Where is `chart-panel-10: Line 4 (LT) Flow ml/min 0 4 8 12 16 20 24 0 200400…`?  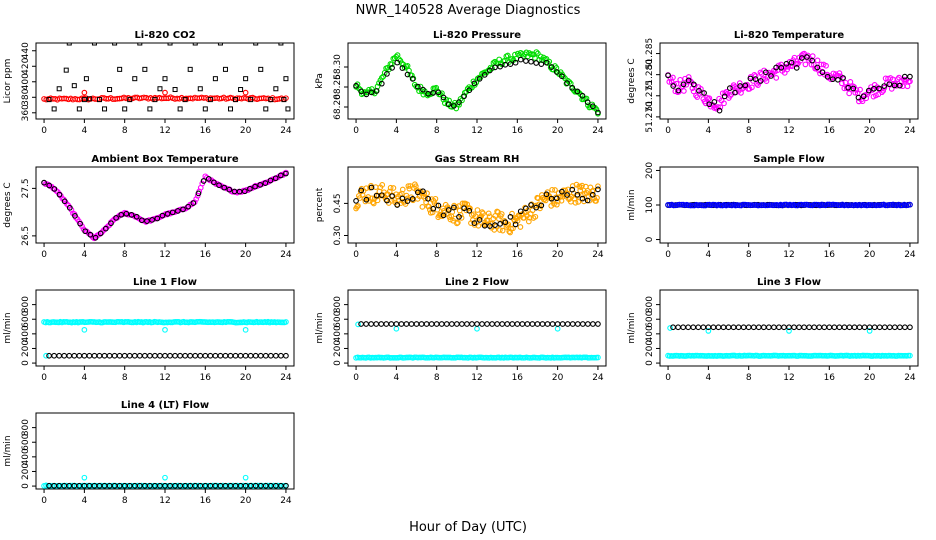
chart-panel-10: Line 4 (LT) Flow ml/min 0 4 8 12 16 20 24 0 200400… is located at coordinates (149, 453).